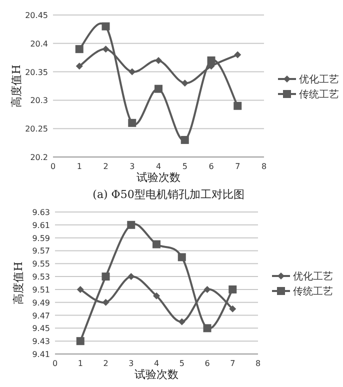  Describe the element at coordinates (41, 341) in the screenshot. I see `y-tick-label: 9.43` at that location.